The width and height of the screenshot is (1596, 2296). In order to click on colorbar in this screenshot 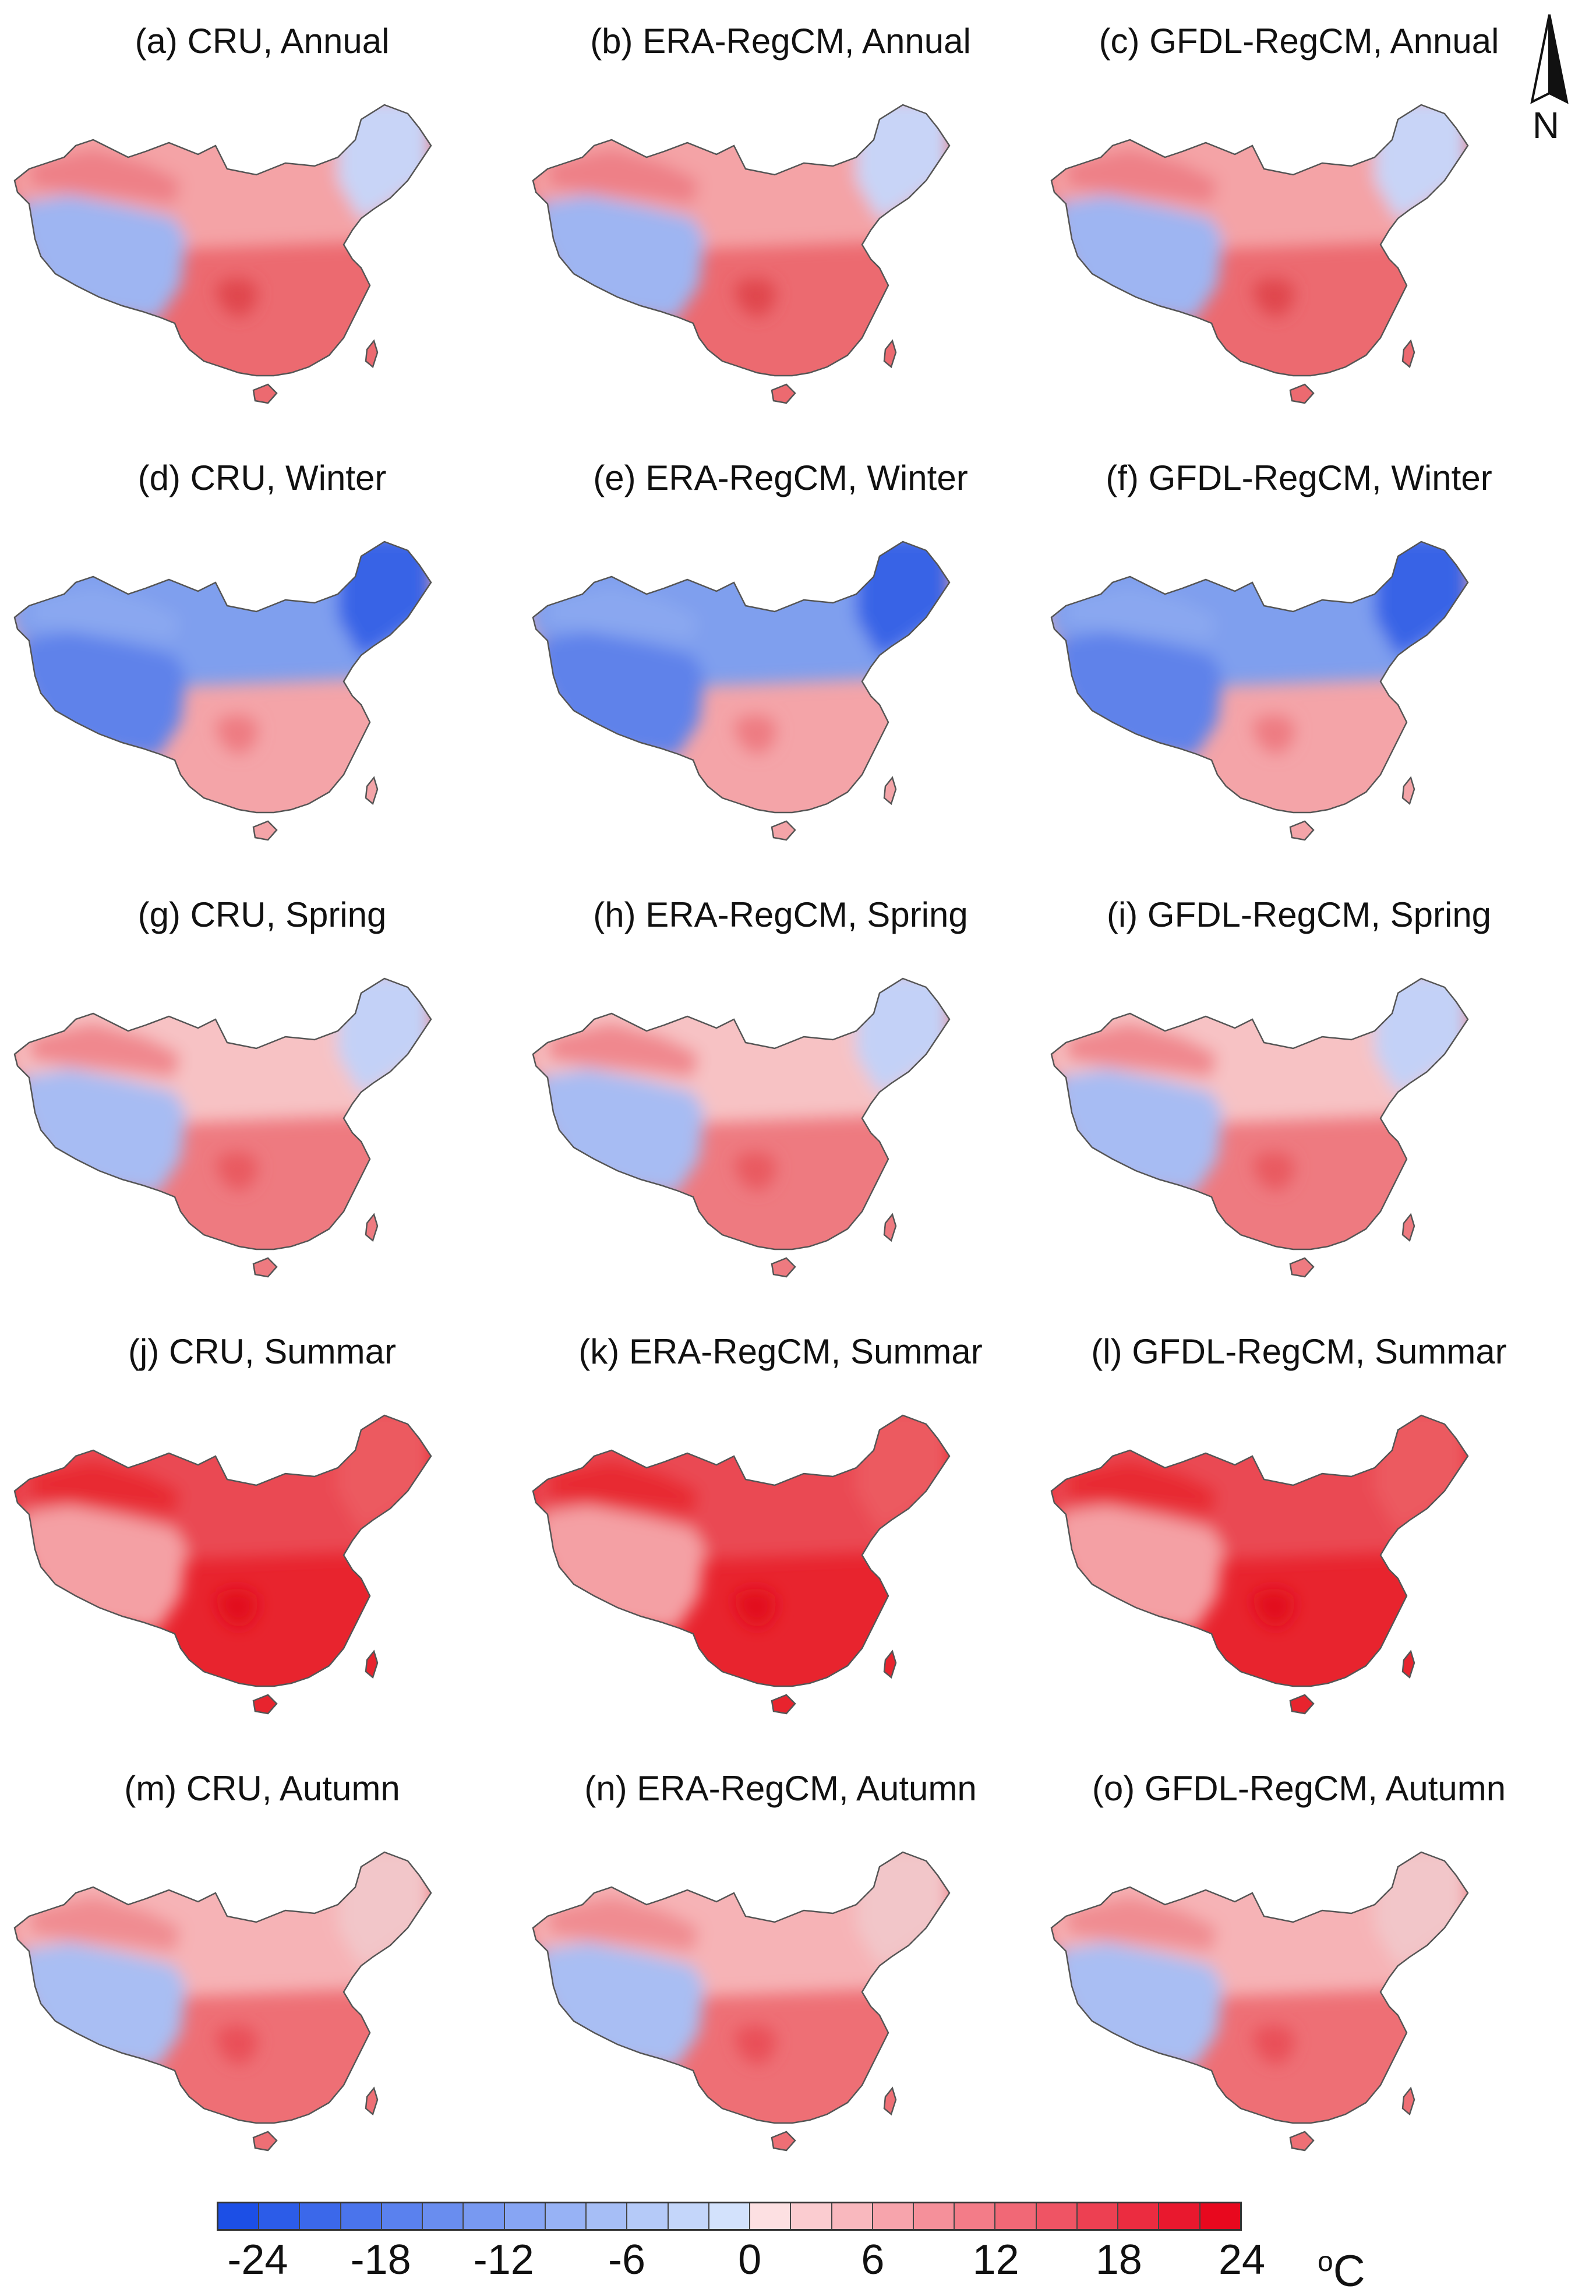, I will do `click(730, 2216)`.